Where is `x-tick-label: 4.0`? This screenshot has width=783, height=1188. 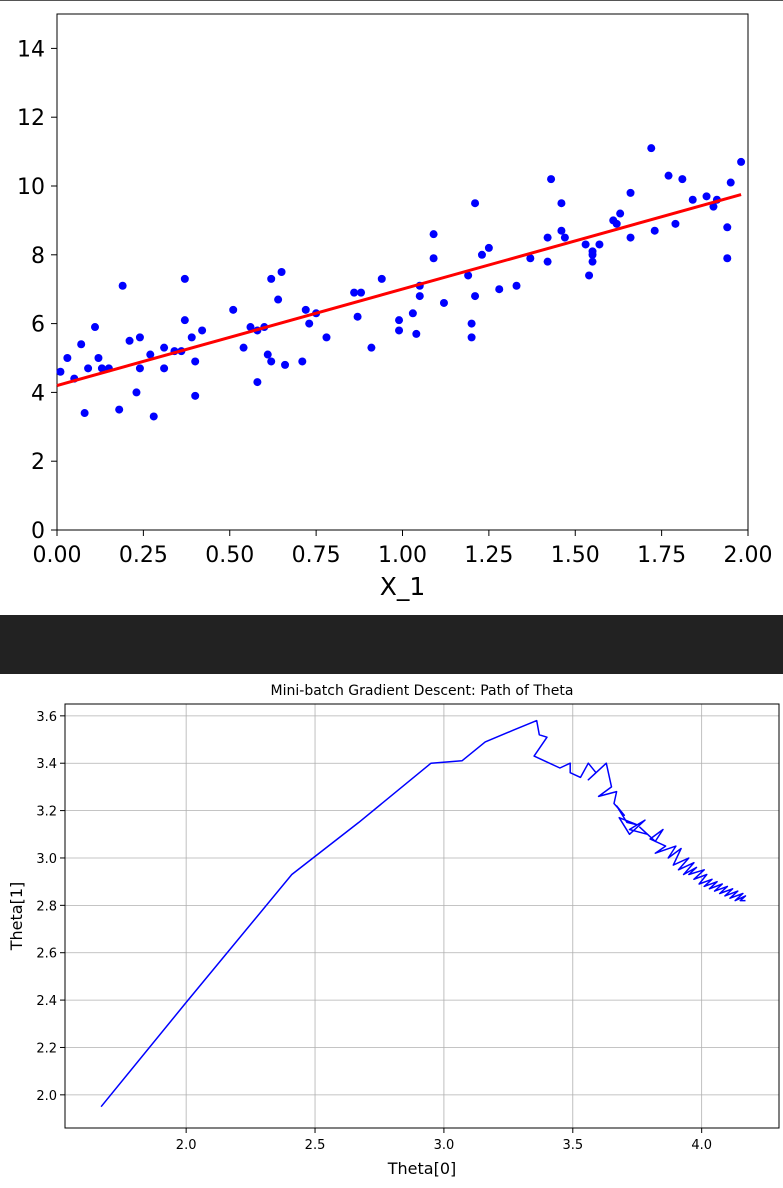
x-tick-label: 4.0 is located at coordinates (701, 1145).